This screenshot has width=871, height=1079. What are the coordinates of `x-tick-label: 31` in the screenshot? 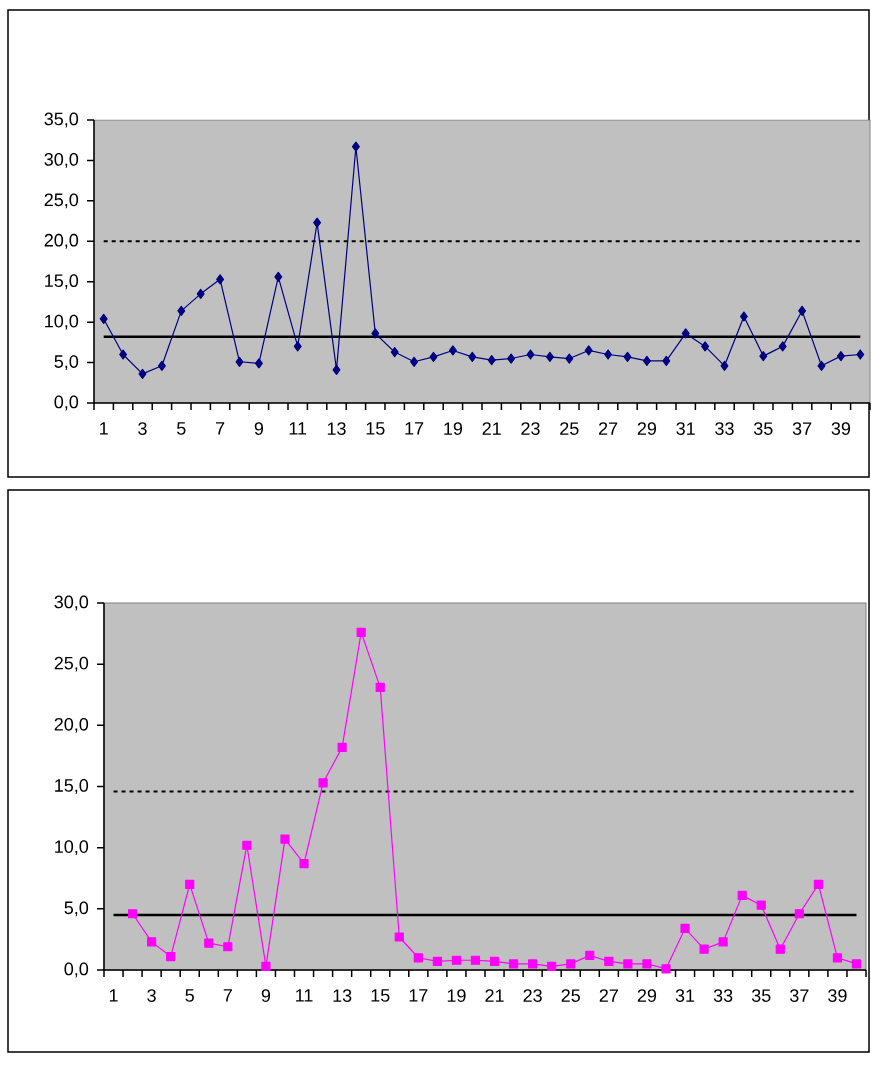 It's located at (685, 995).